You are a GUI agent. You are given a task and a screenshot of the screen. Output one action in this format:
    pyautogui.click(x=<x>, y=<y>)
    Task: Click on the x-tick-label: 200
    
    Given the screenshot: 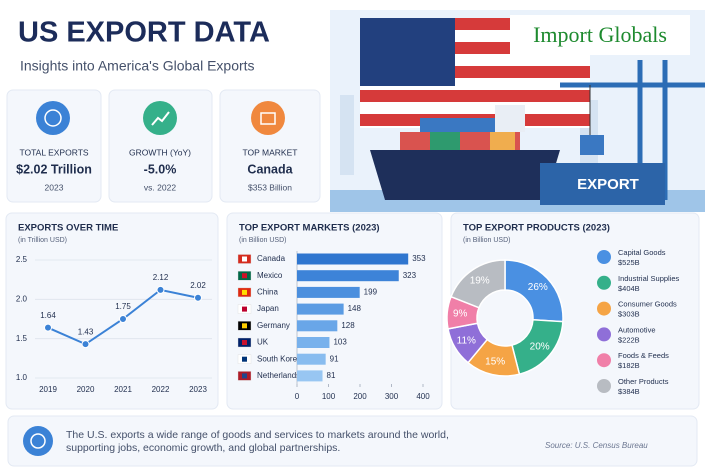 What is the action you would take?
    pyautogui.click(x=360, y=396)
    